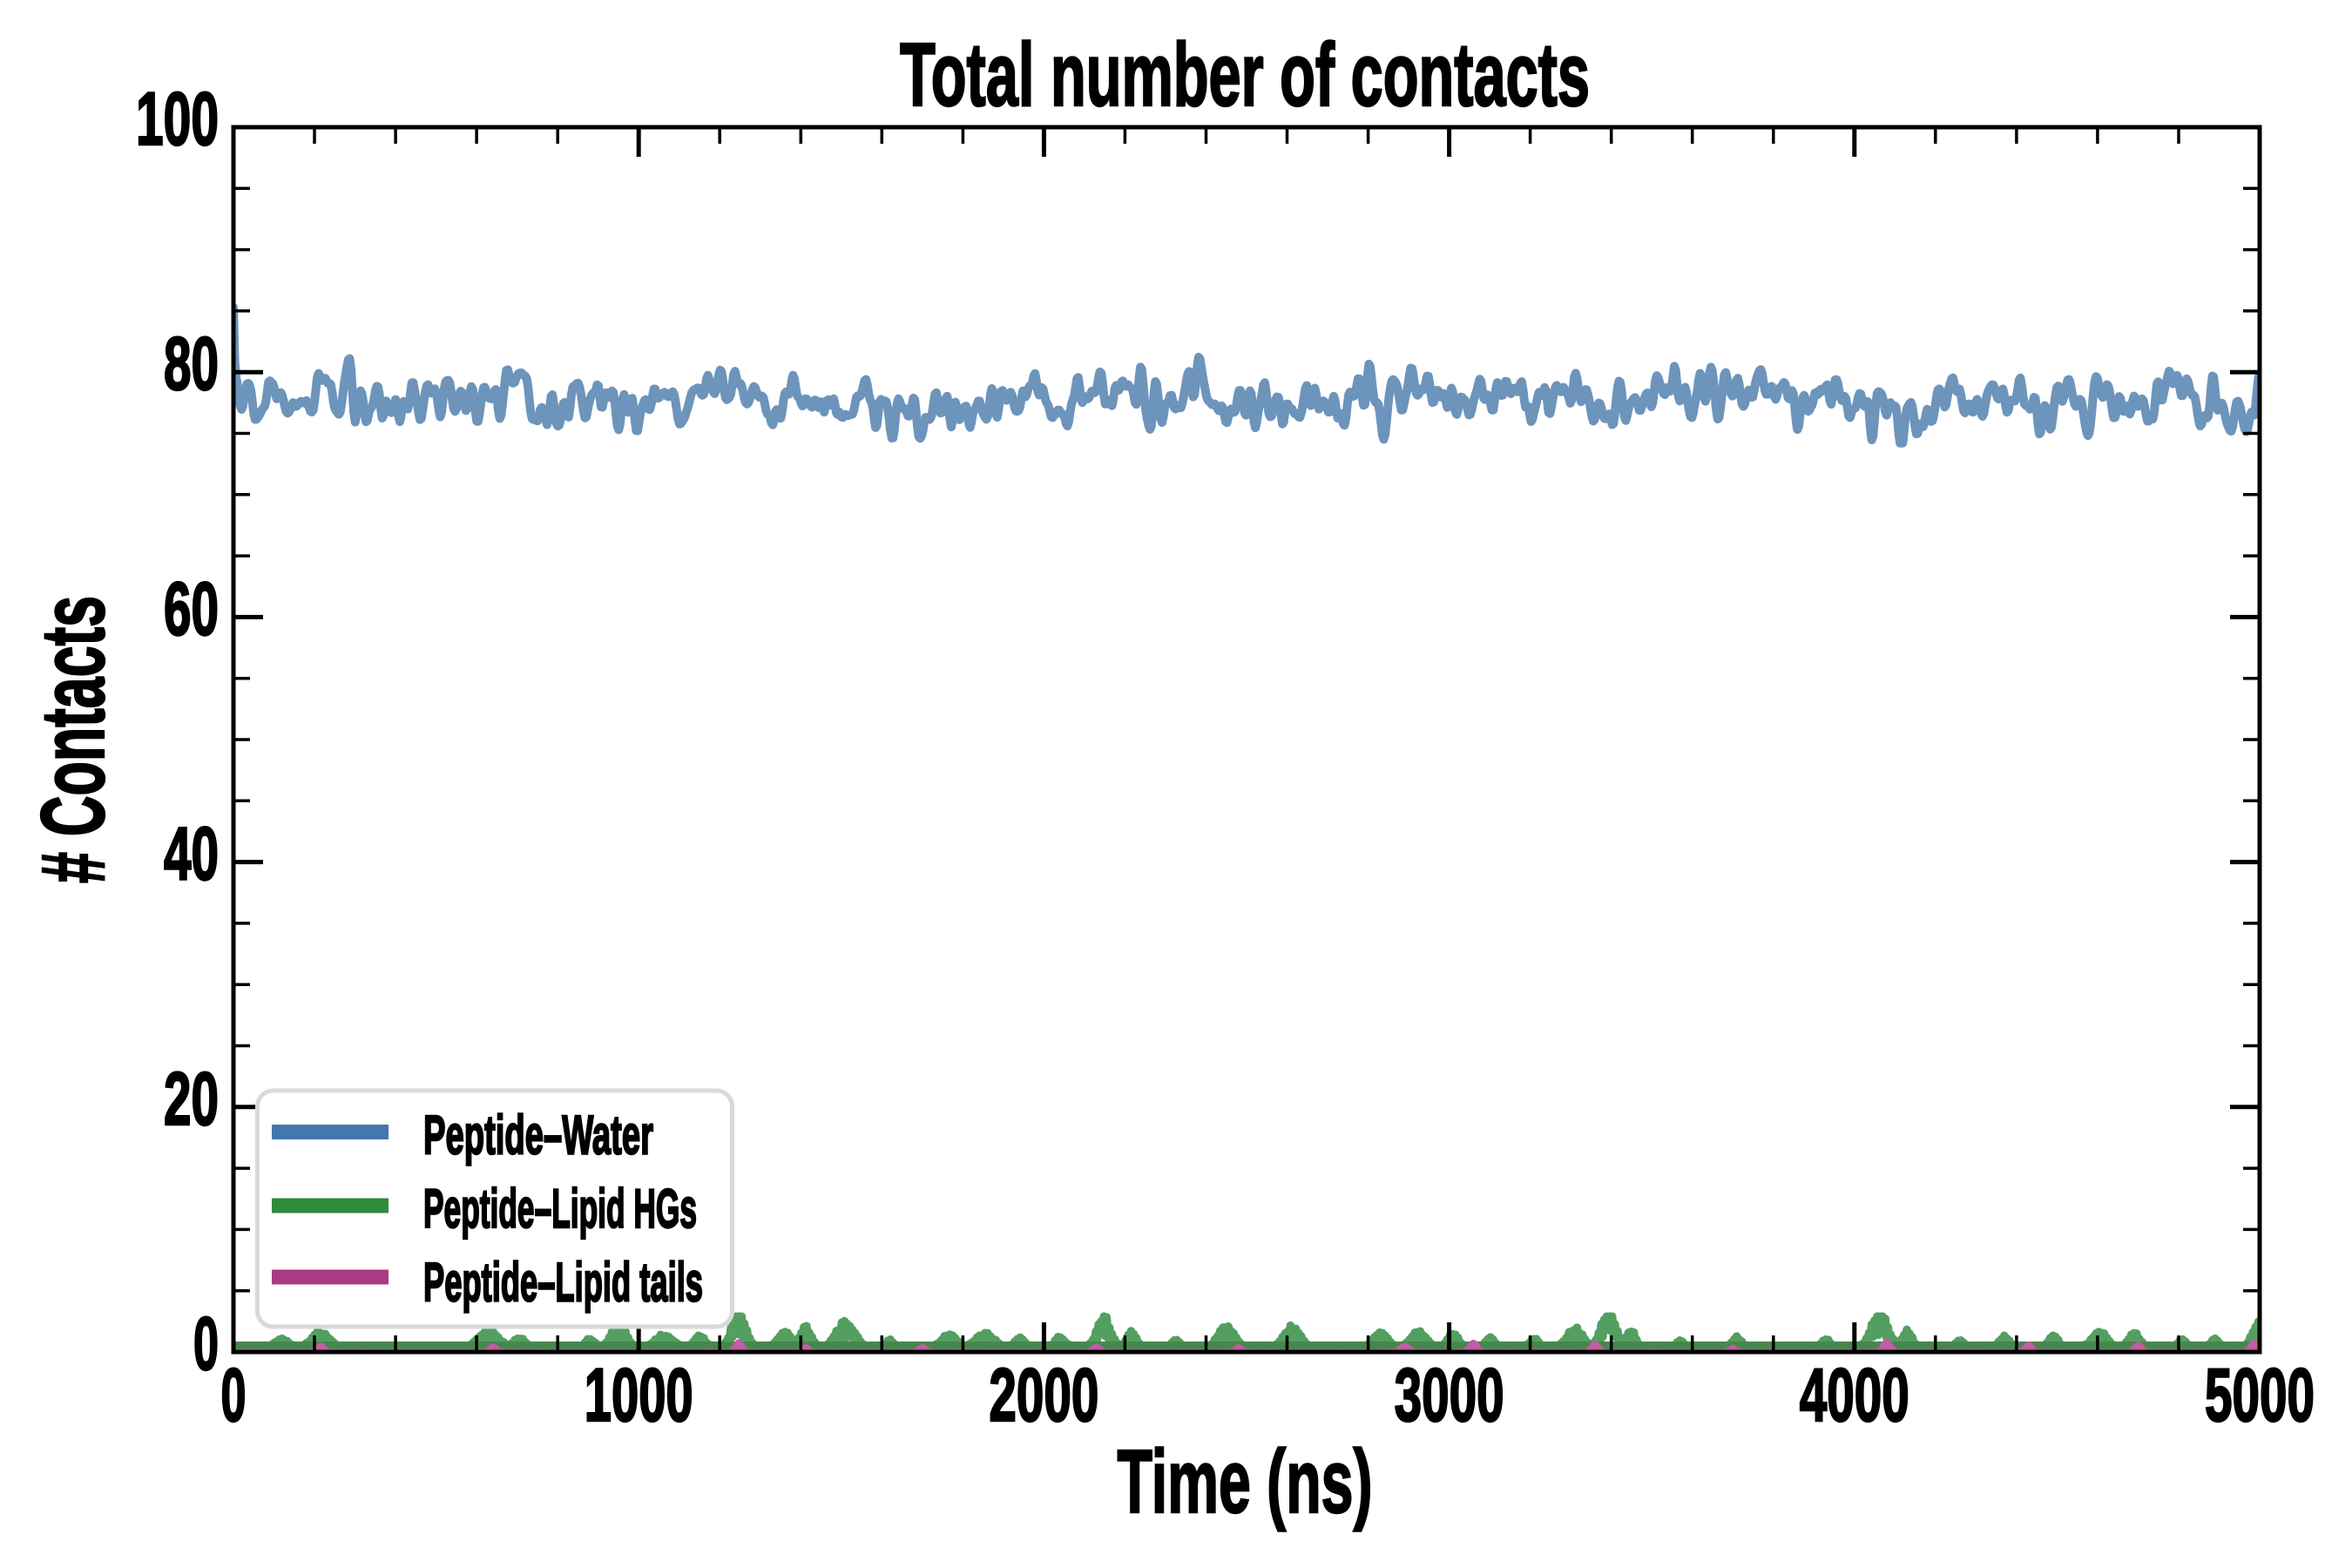 This screenshot has height=1568, width=2352. I want to click on svg-text: Total number of contacts, so click(1245, 74).